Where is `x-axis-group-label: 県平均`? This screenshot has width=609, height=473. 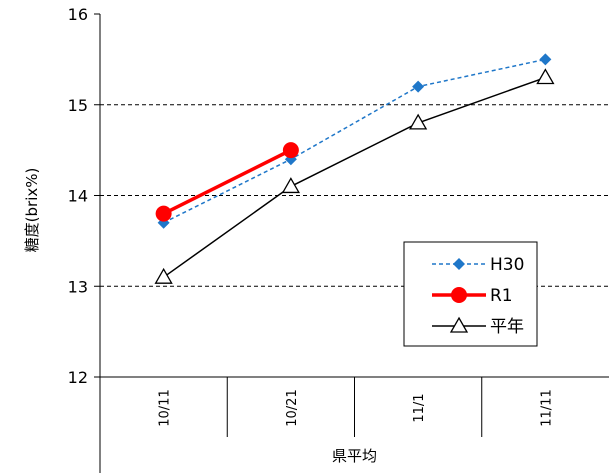
x-axis-group-label: 県平均 is located at coordinates (354, 456).